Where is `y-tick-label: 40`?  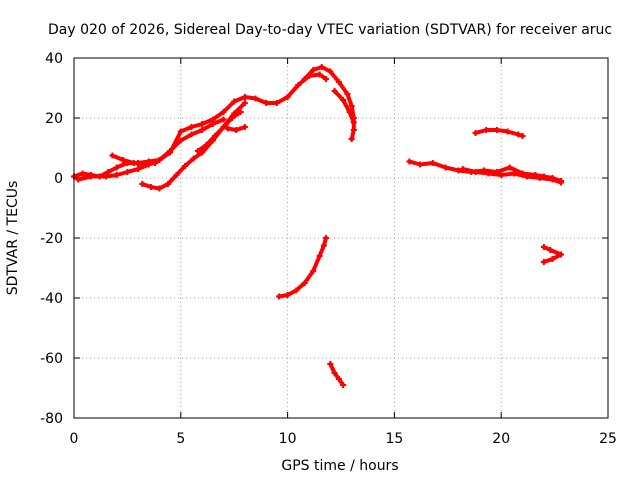 y-tick-label: 40 is located at coordinates (54, 59).